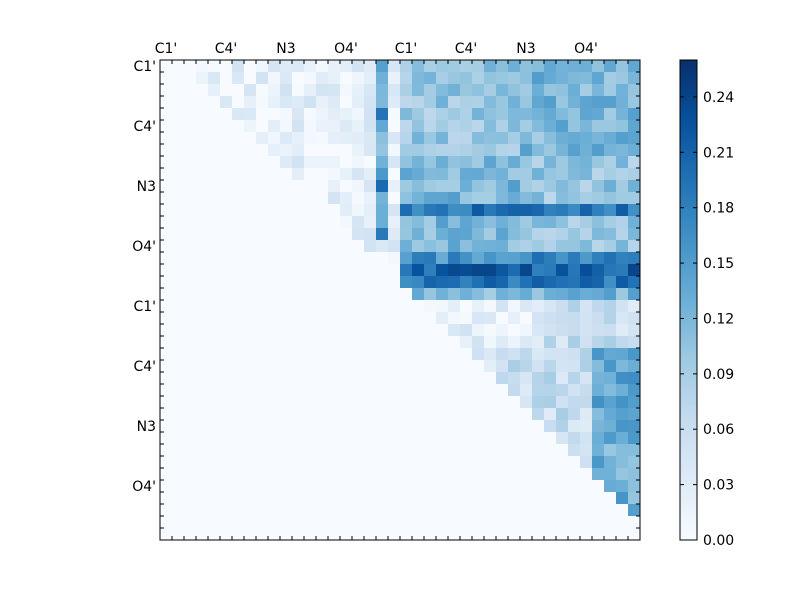 The width and height of the screenshot is (800, 600). What do you see at coordinates (346, 49) in the screenshot?
I see `x-tick-label: O4'` at bounding box center [346, 49].